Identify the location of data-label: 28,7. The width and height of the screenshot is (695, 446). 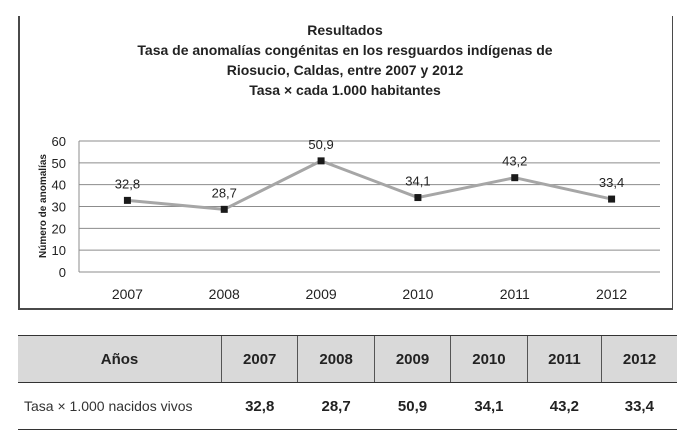
(224, 192).